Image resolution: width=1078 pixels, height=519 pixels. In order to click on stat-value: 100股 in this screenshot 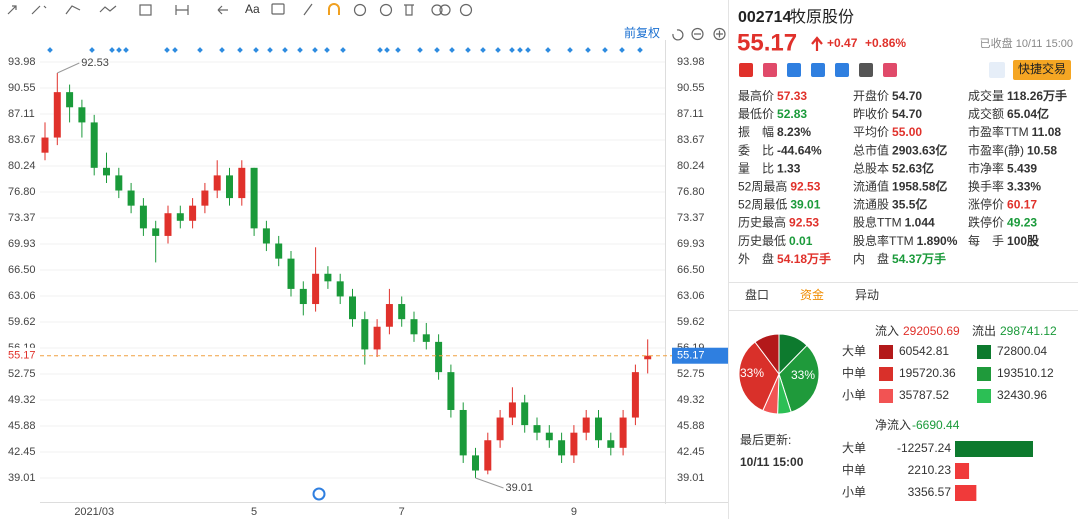, I will do `click(1023, 240)`.